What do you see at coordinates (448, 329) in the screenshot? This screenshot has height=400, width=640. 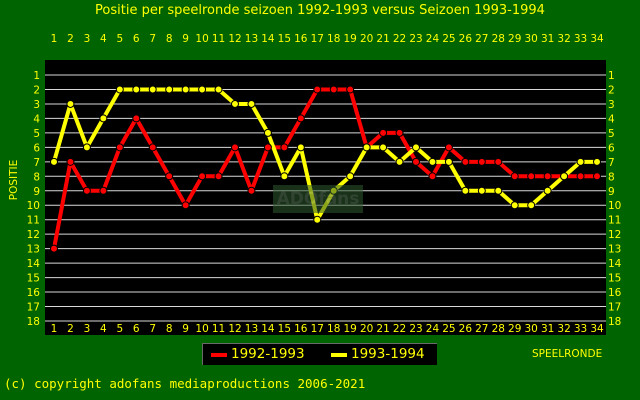 I see `x-tick-bottom-25: 25` at bounding box center [448, 329].